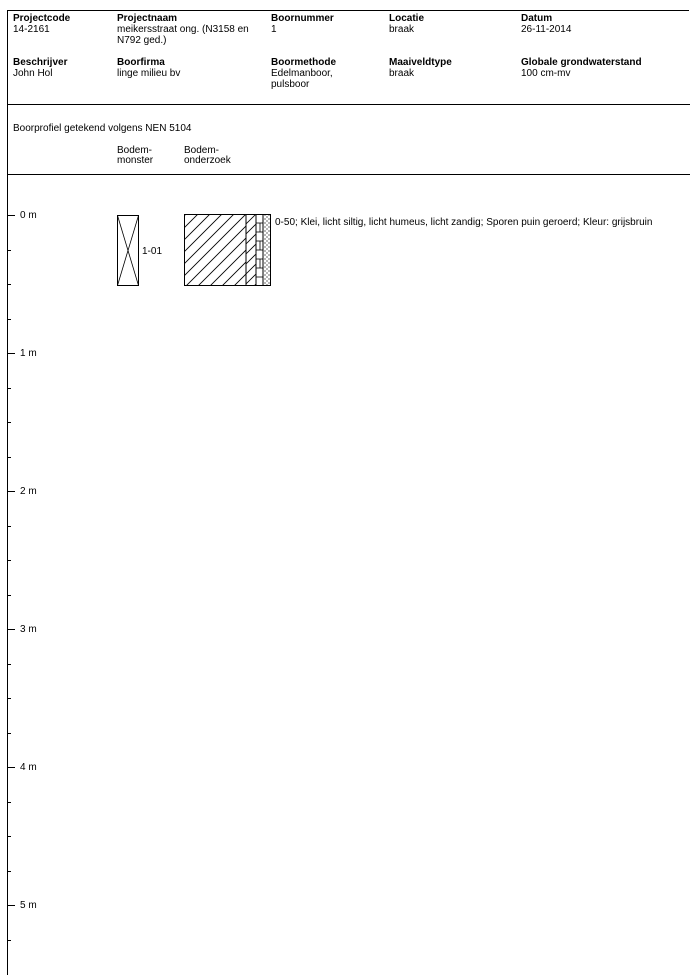 This screenshot has width=690, height=977. Describe the element at coordinates (302, 79) in the screenshot. I see `boormethode-value: Edelmanboor, pulsboor` at that location.